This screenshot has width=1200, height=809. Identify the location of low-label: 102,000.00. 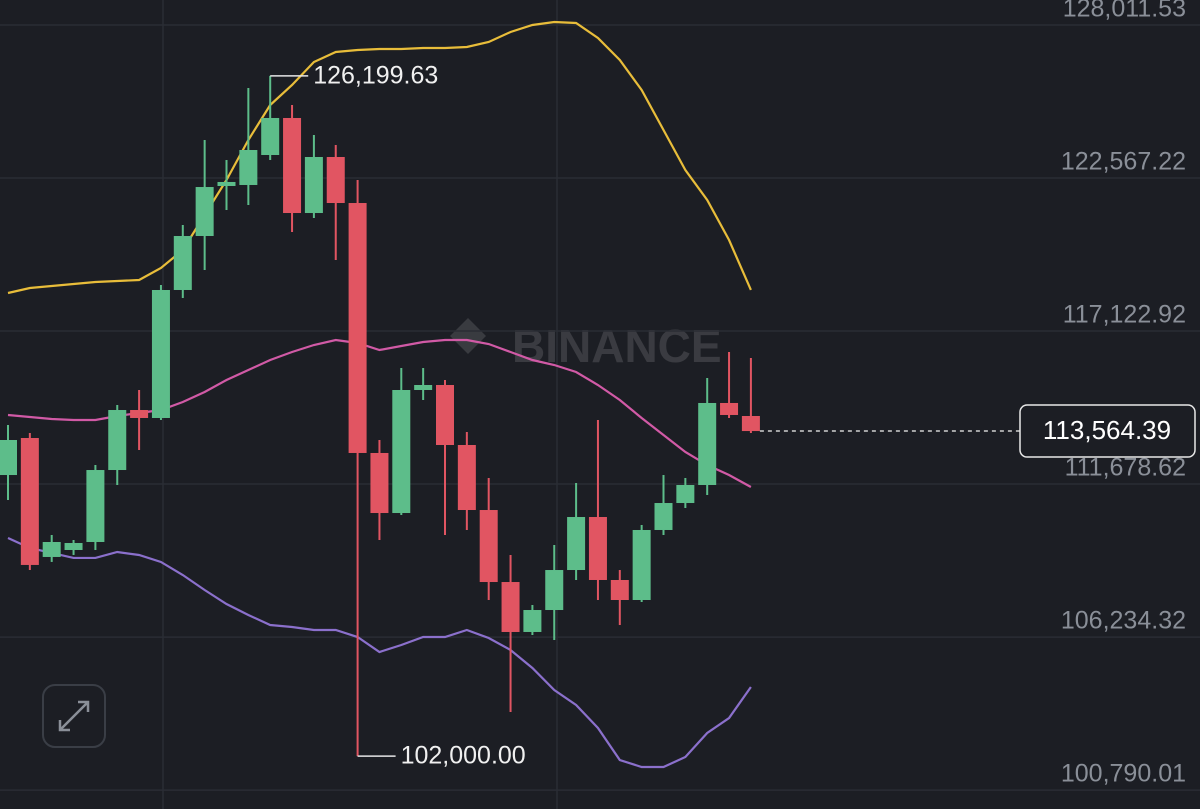
(463, 756).